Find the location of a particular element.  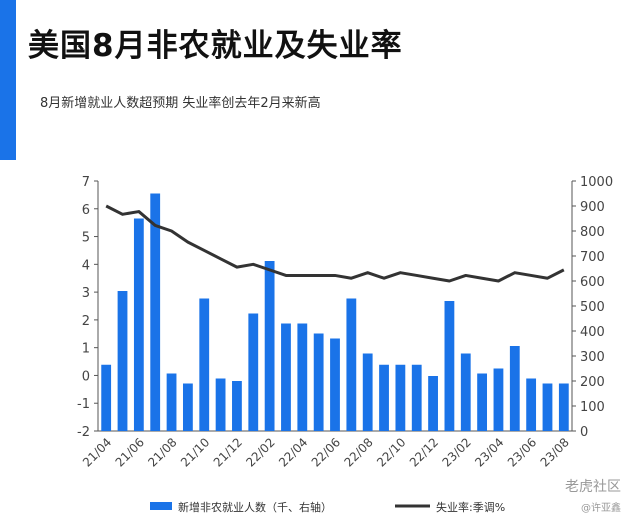

right-tick-label: 0 is located at coordinates (584, 432).